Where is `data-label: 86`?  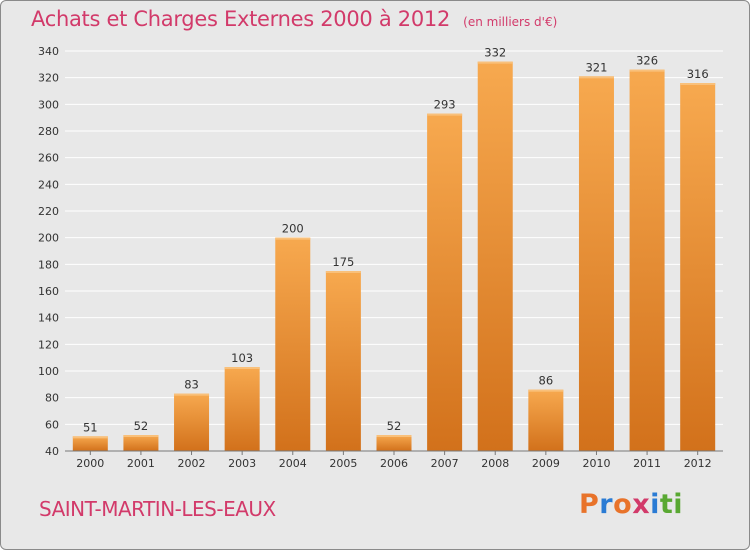 data-label: 86 is located at coordinates (546, 381).